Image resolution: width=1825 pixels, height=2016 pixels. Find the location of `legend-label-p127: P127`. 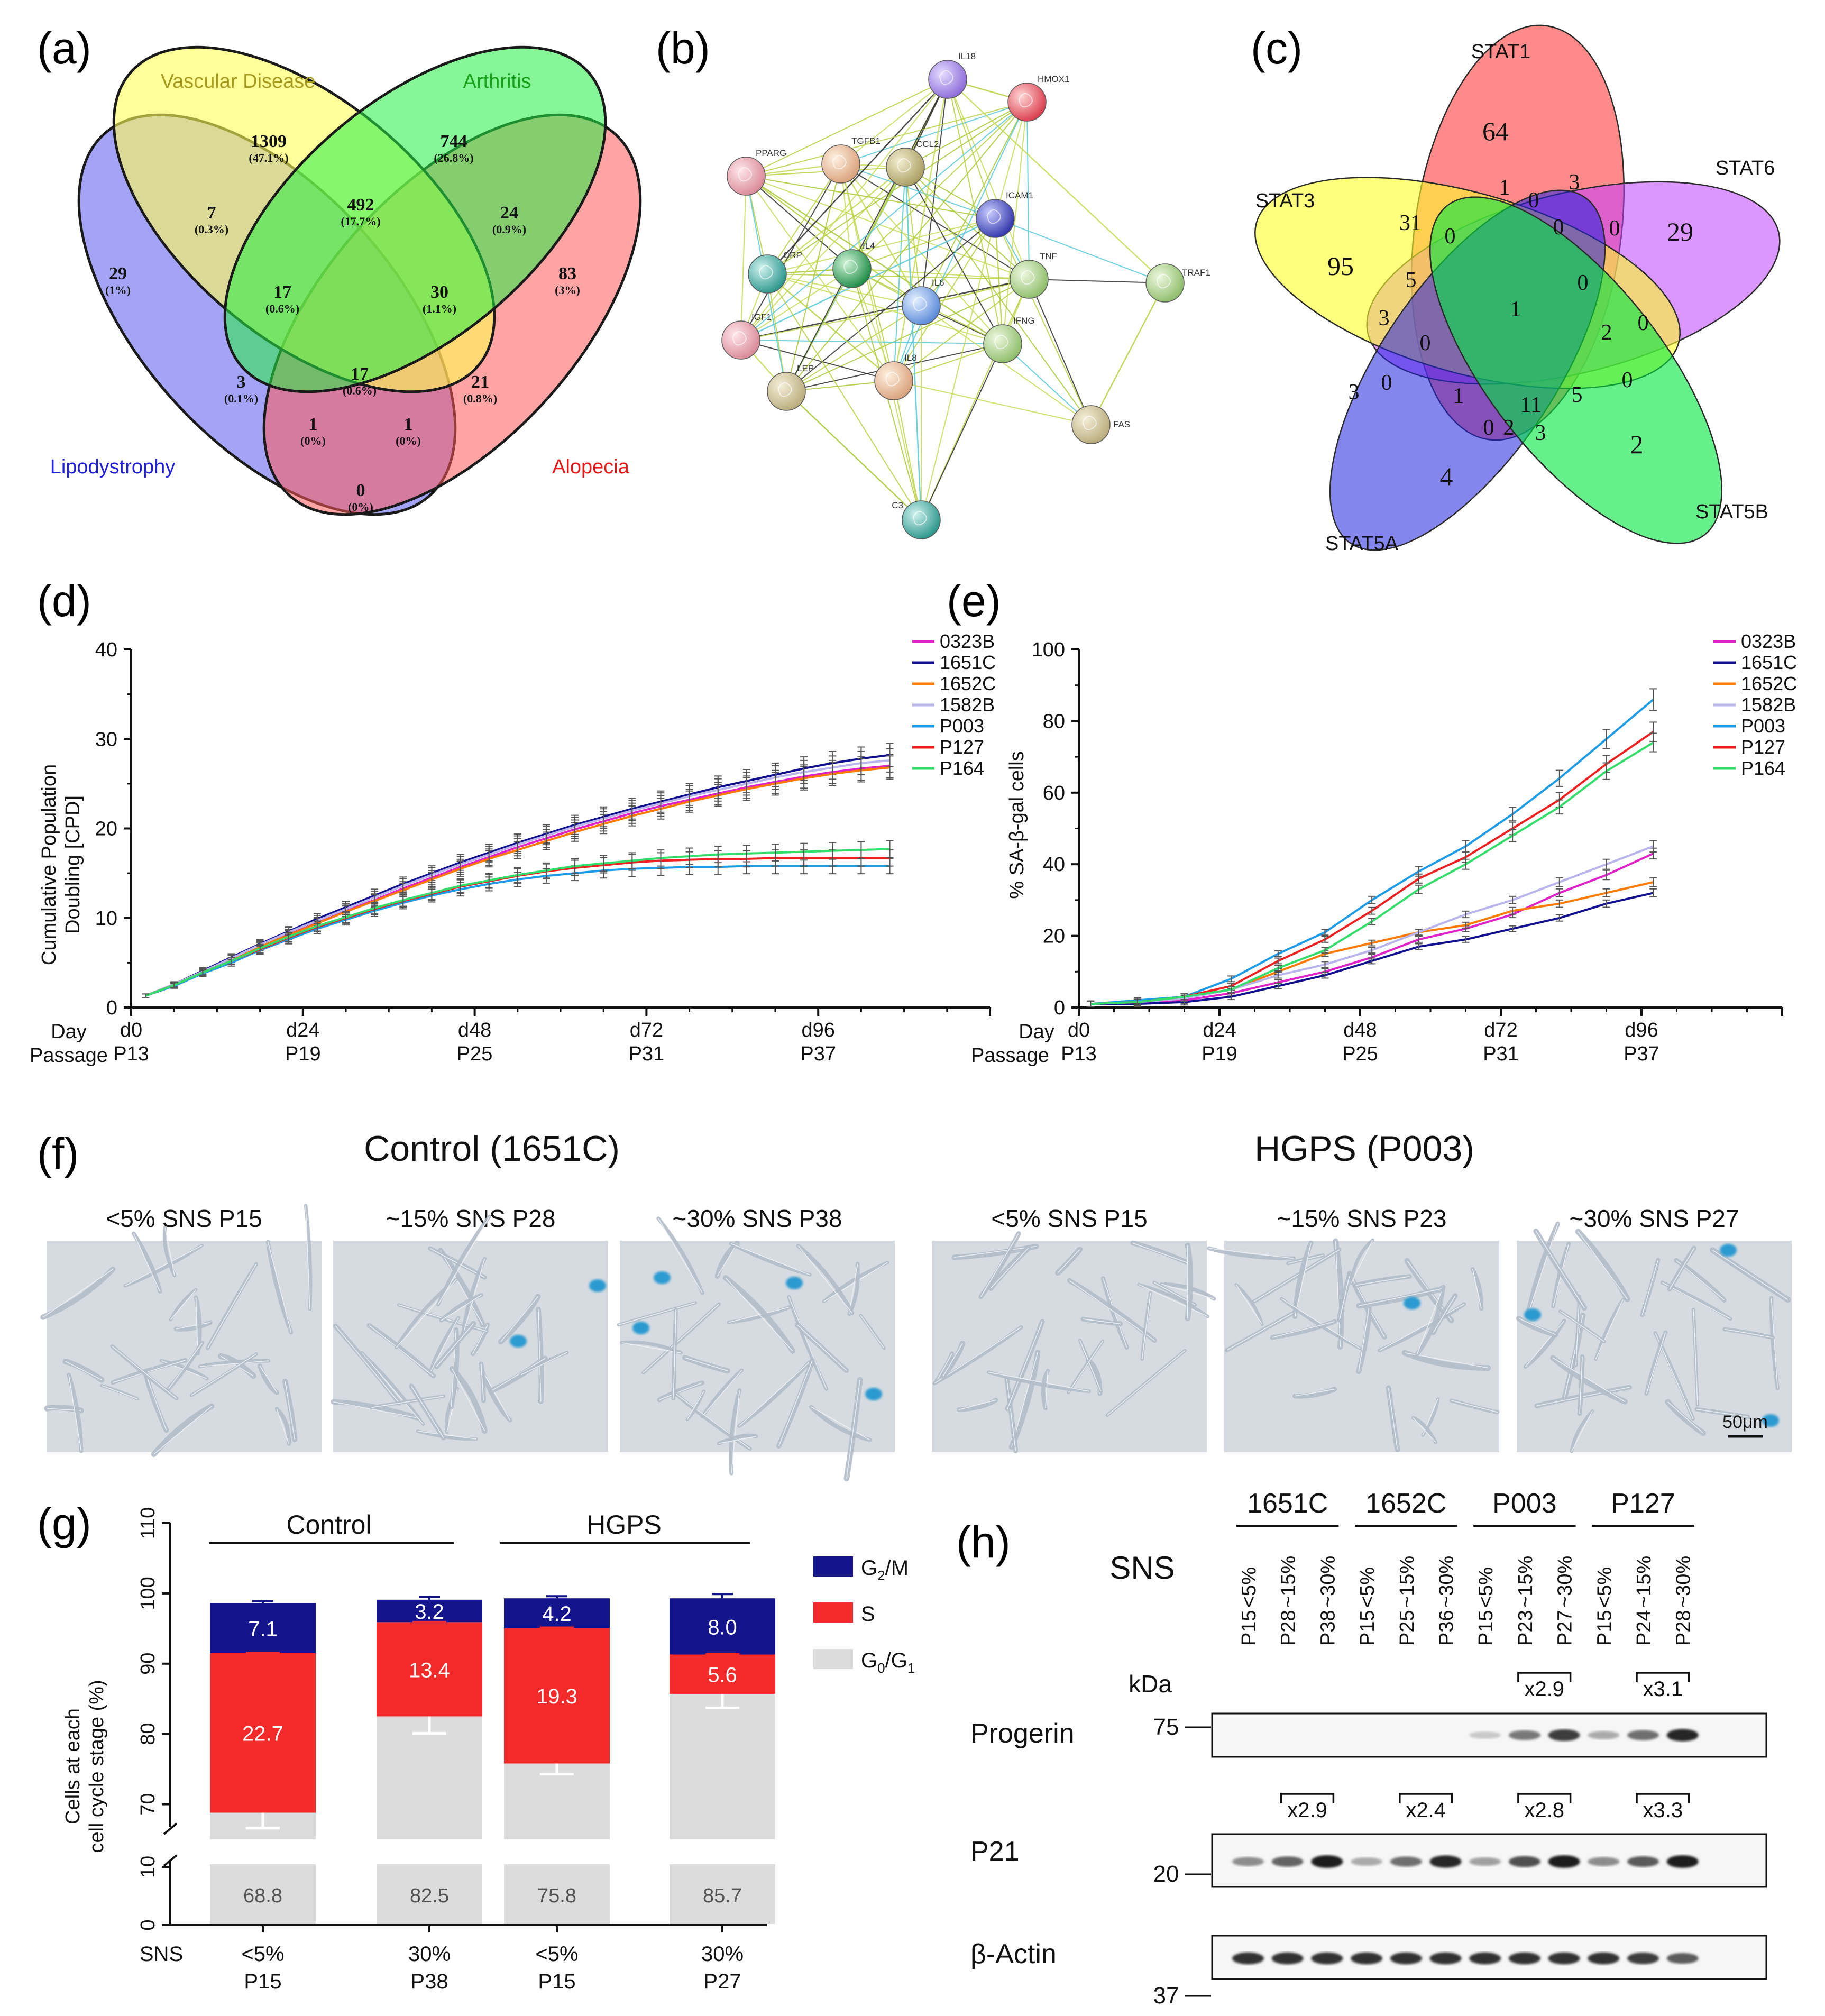

legend-label-p127: P127 is located at coordinates (962, 747).